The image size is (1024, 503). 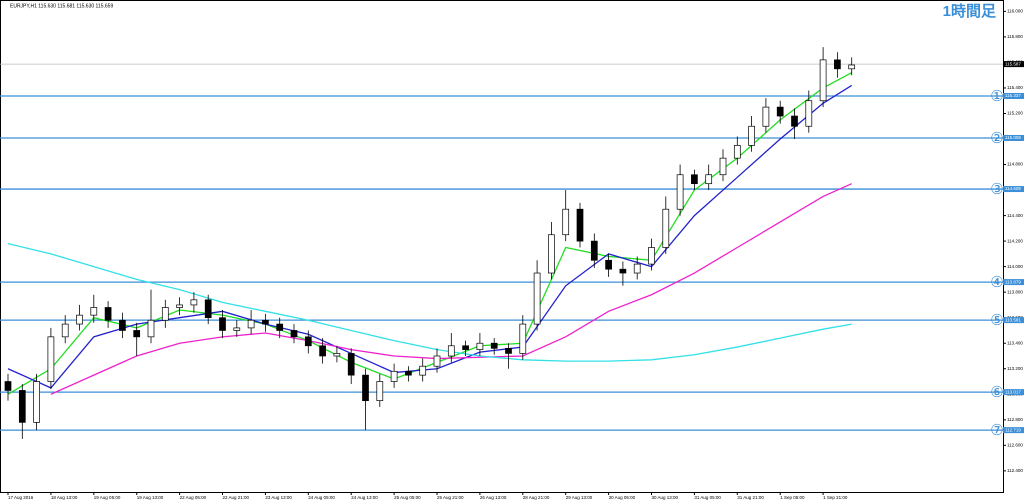 What do you see at coordinates (996, 282) in the screenshot?
I see `level-number: ④` at bounding box center [996, 282].